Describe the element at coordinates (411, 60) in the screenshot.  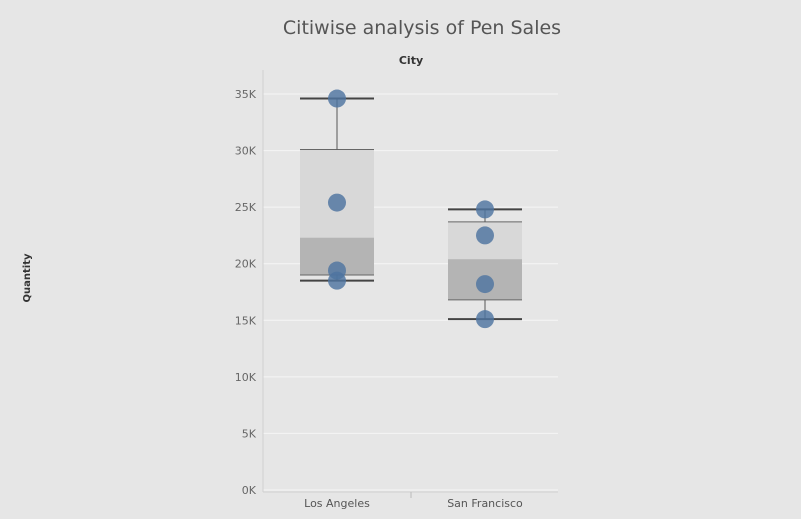
I see `column-header: City` at that location.